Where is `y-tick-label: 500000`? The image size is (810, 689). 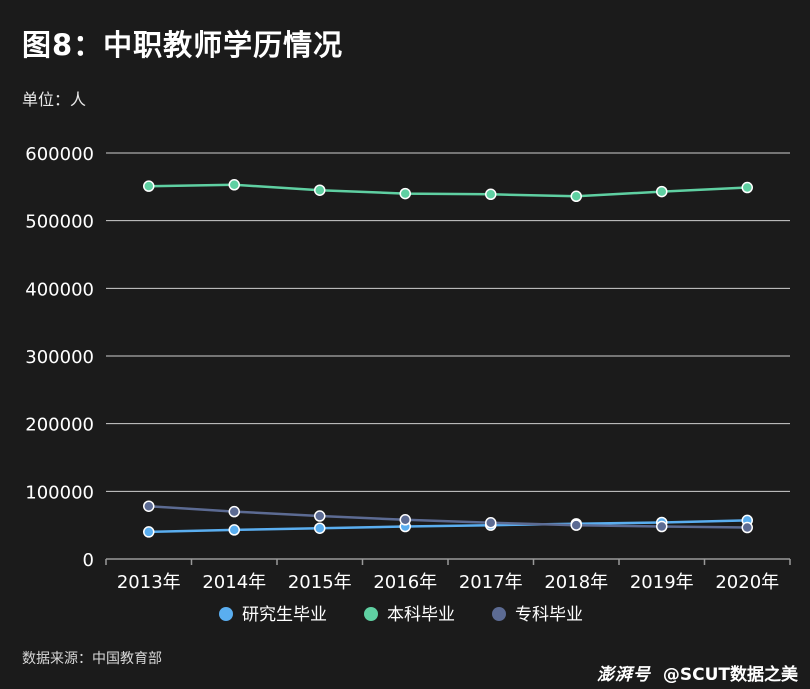 y-tick-label: 500000 is located at coordinates (59, 222).